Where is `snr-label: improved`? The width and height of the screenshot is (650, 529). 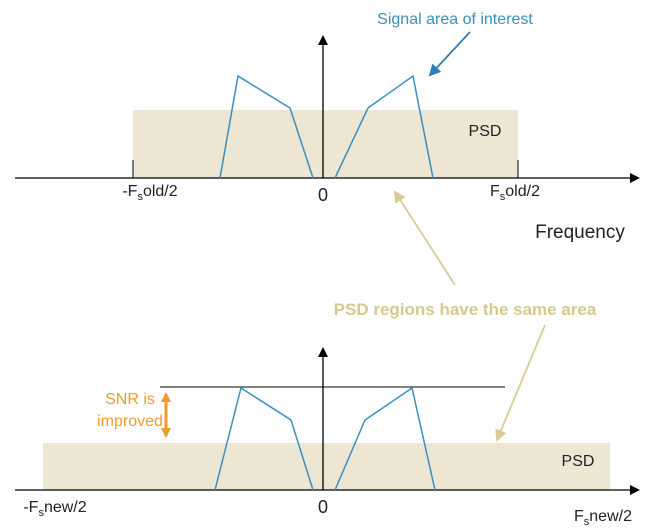
snr-label: improved is located at coordinates (130, 421).